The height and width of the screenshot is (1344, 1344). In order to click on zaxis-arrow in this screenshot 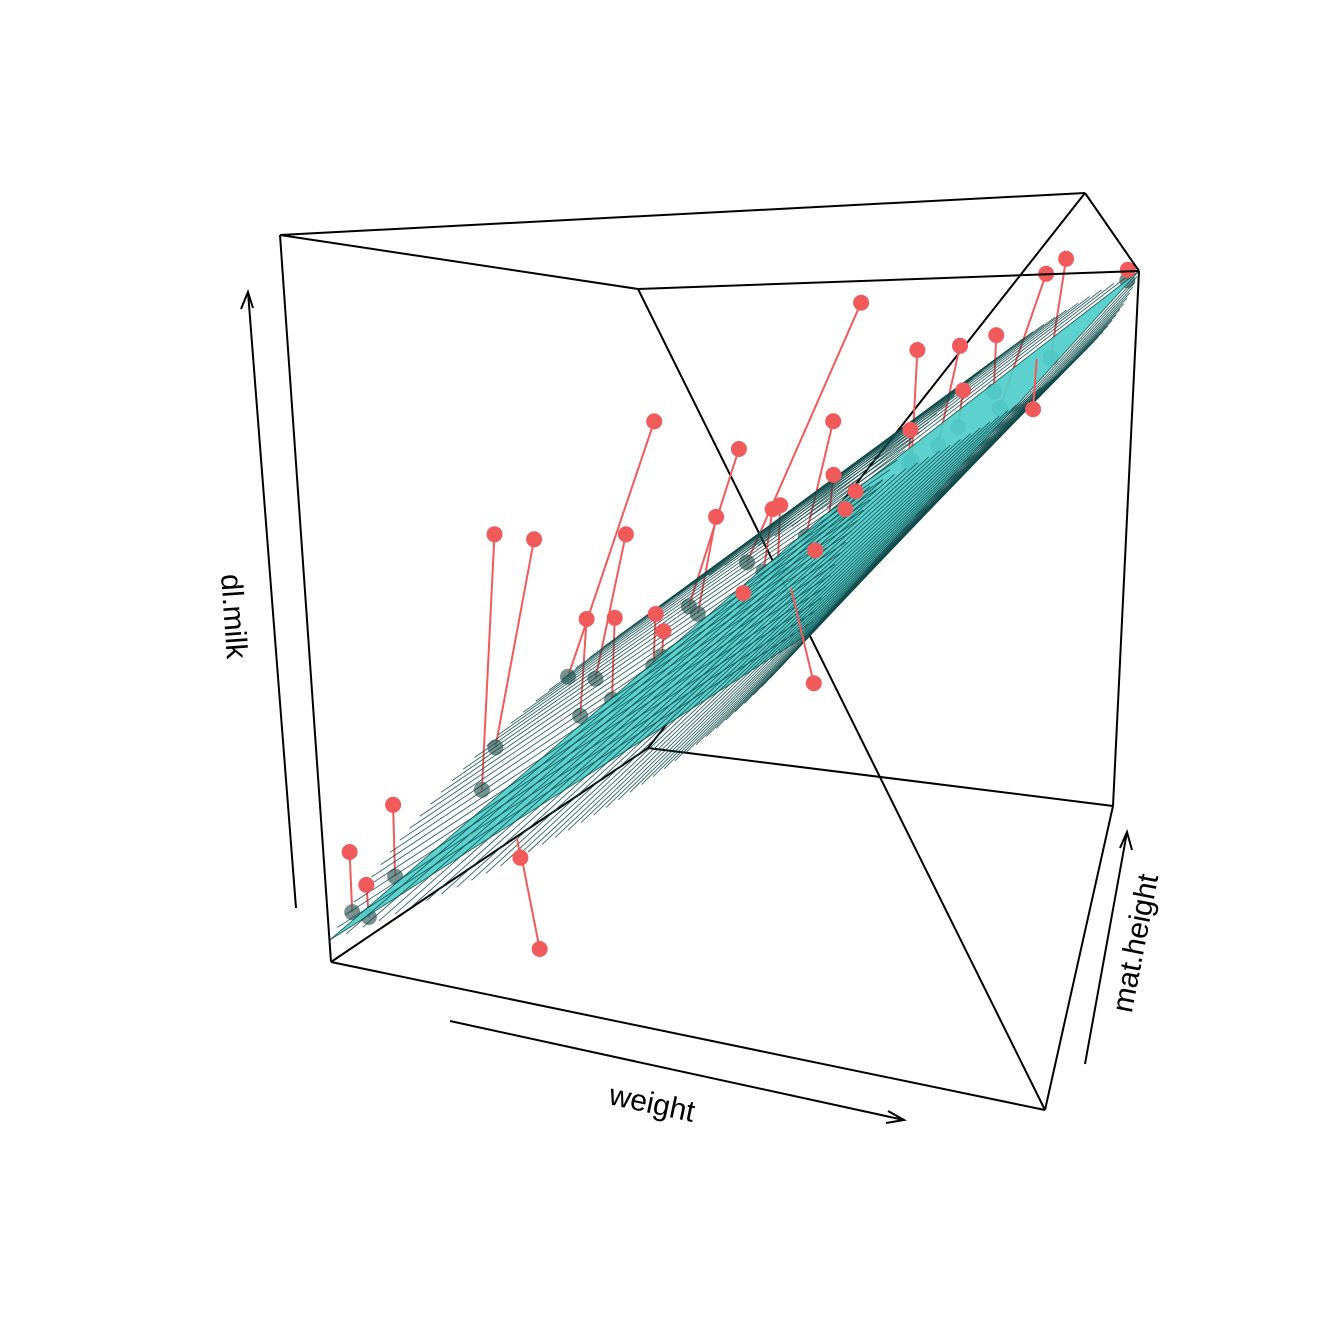, I will do `click(272, 600)`.